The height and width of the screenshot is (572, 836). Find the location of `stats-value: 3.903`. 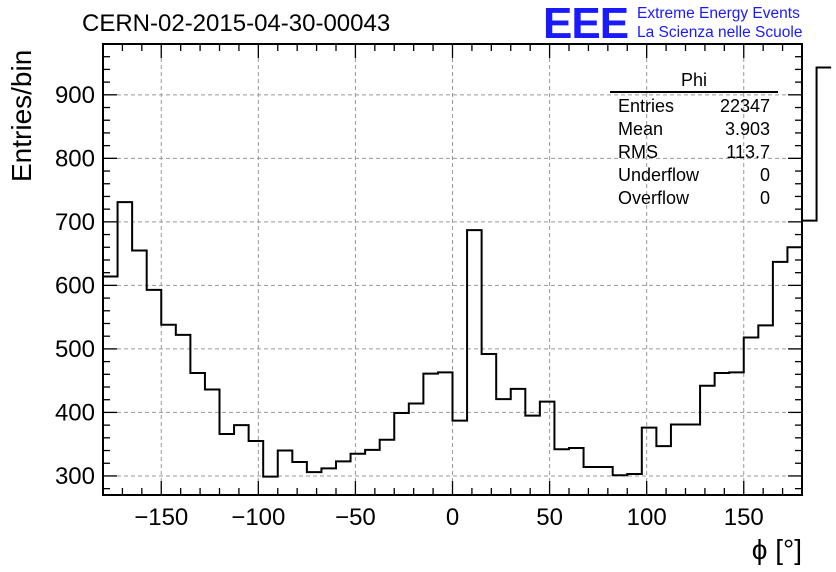

stats-value: 3.903 is located at coordinates (747, 129).